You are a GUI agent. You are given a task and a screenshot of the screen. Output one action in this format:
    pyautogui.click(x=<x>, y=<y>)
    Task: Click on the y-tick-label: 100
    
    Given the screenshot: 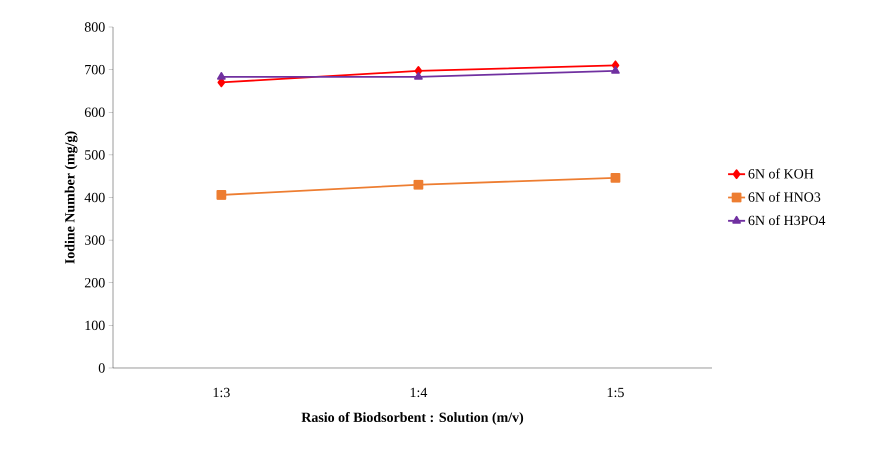 What is the action you would take?
    pyautogui.click(x=95, y=325)
    